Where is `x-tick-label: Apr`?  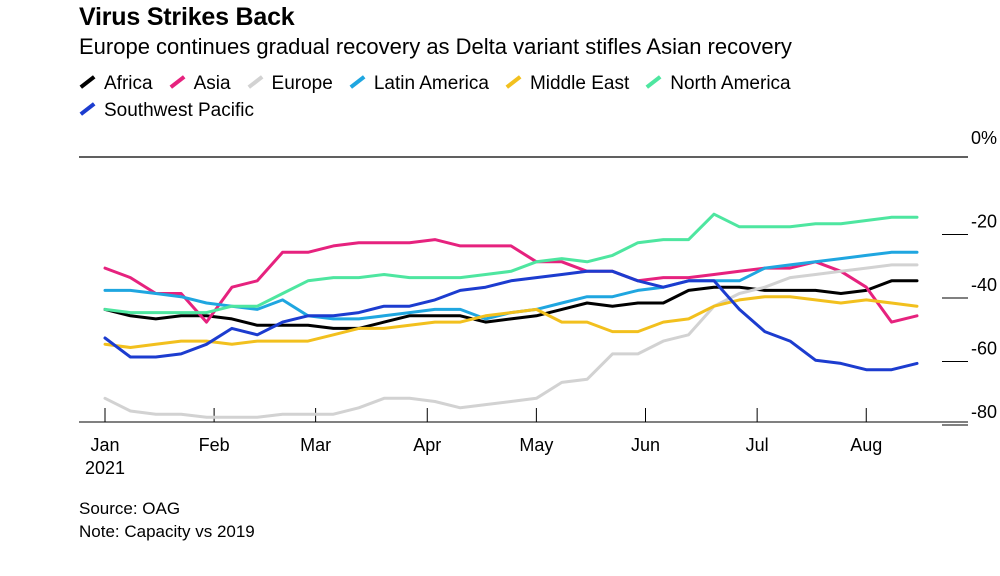
x-tick-label: Apr is located at coordinates (427, 445).